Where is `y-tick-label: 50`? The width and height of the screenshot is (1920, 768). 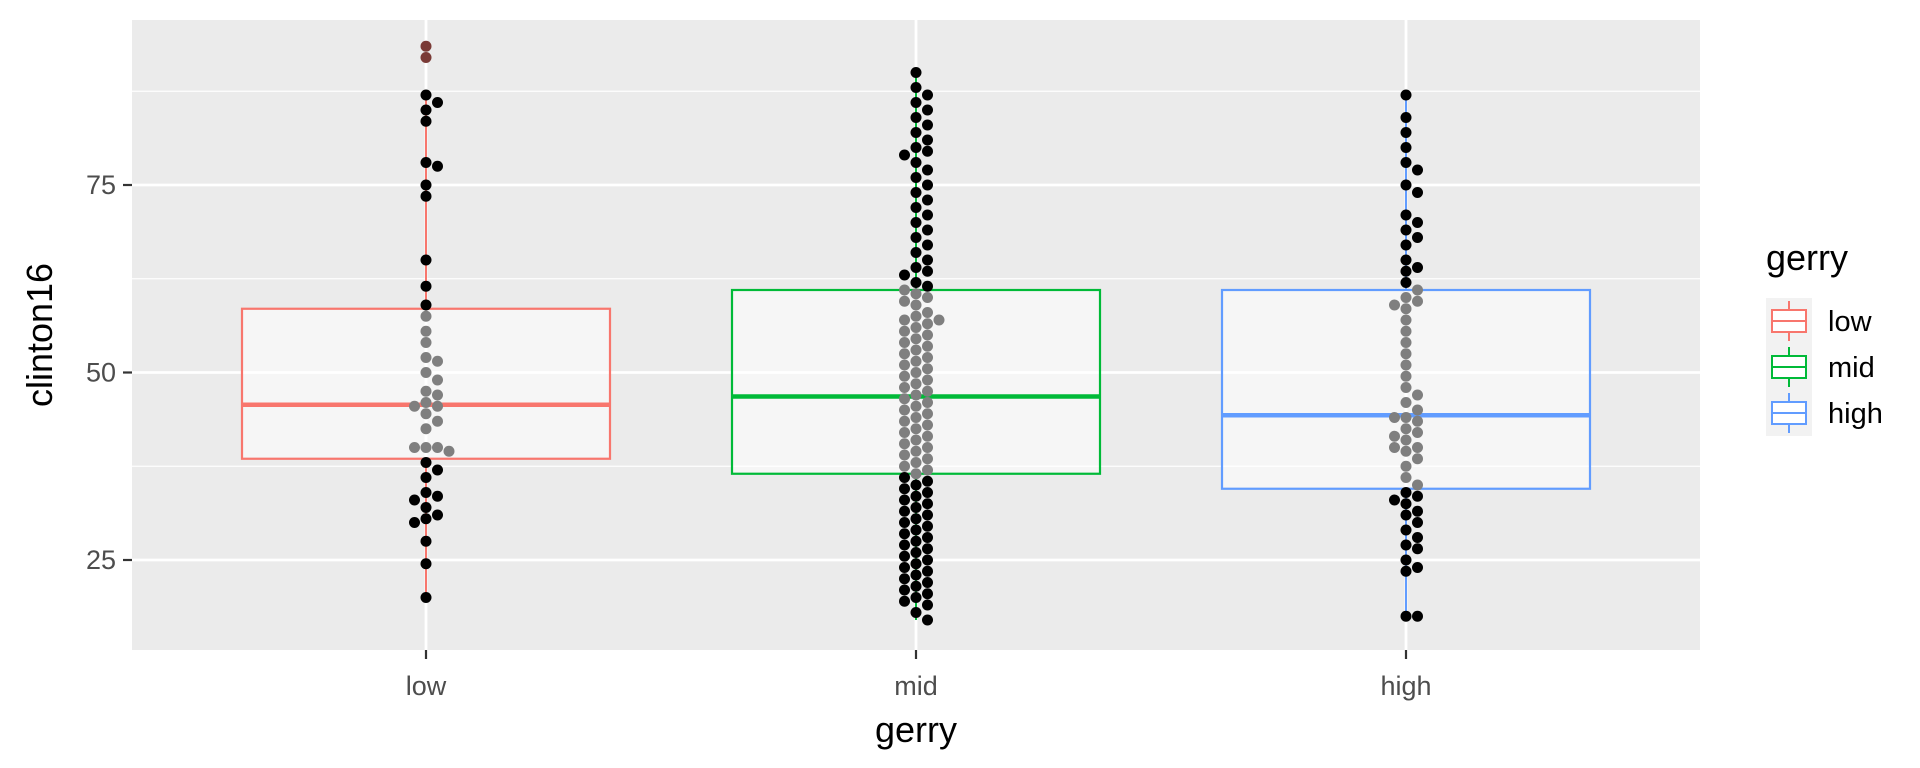
y-tick-label: 50 is located at coordinates (101, 373).